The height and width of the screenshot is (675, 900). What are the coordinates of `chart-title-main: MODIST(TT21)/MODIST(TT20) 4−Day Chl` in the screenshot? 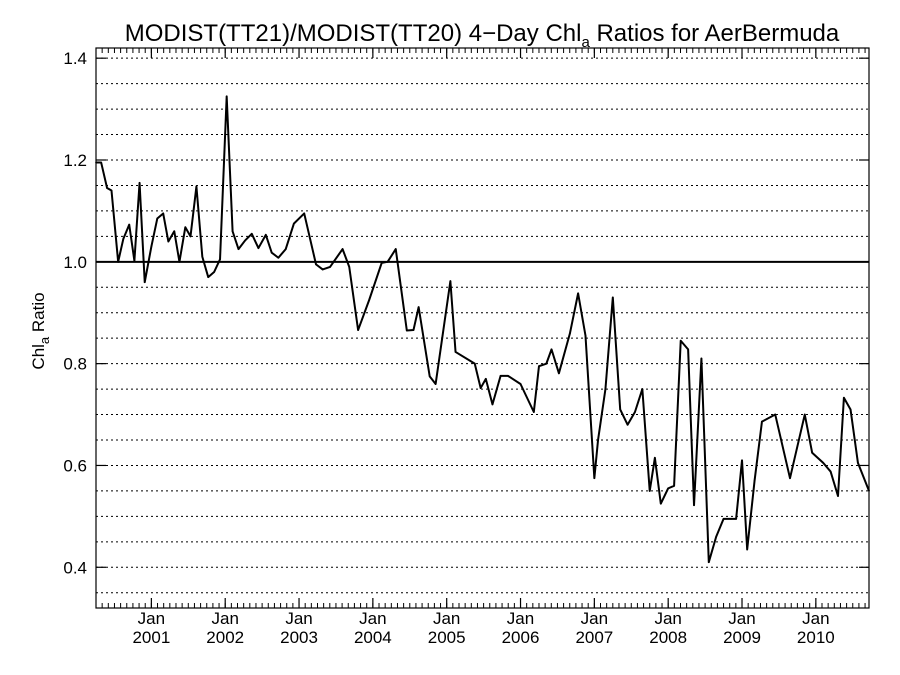 It's located at (353, 33).